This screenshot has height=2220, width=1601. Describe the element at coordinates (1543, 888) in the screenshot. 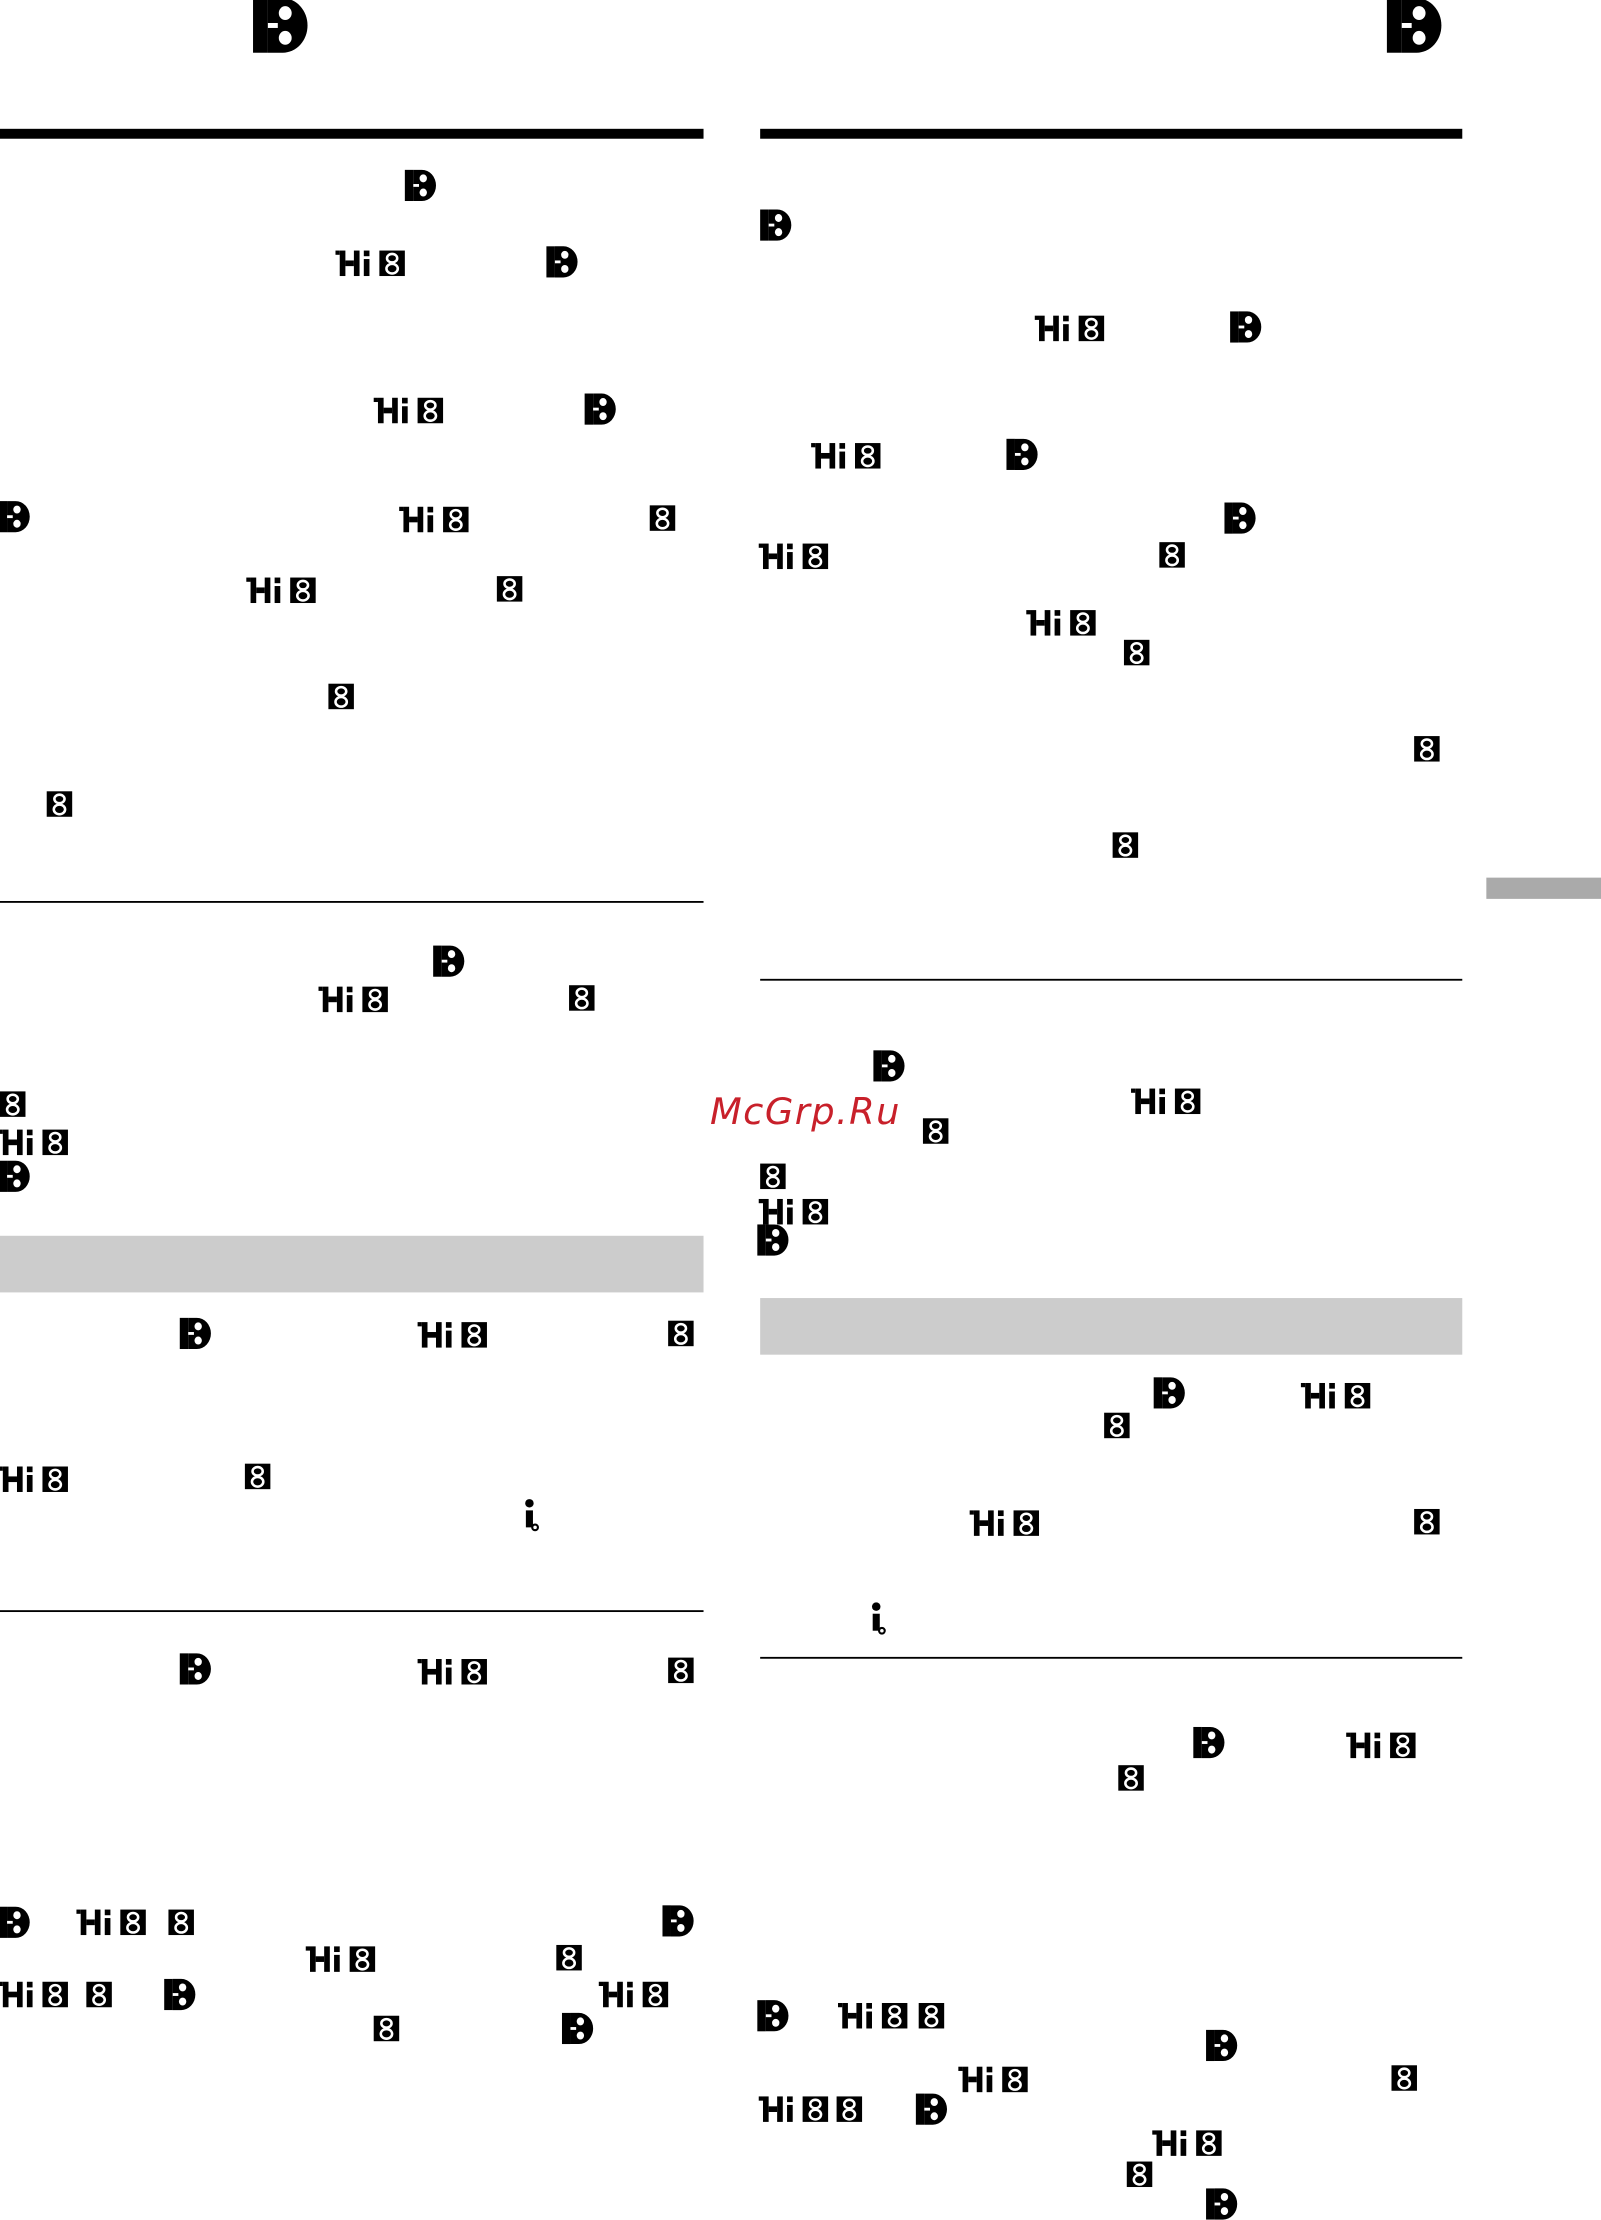

I see `side-tab` at that location.